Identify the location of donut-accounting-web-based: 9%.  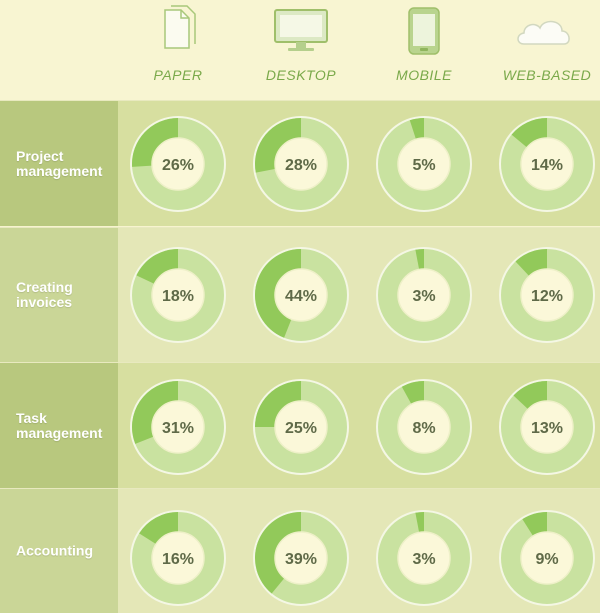
(547, 558).